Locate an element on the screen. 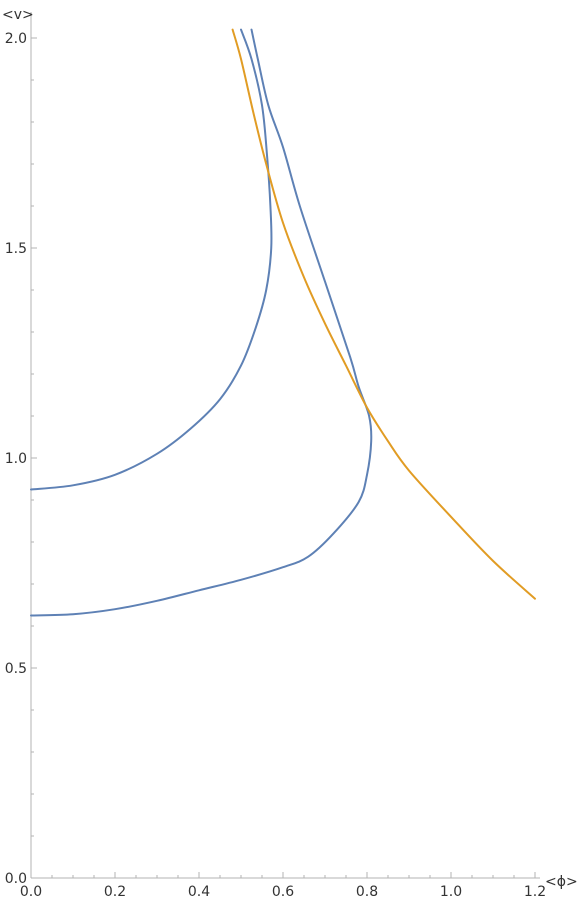 The height and width of the screenshot is (906, 581). y-tick-label: 0.0 is located at coordinates (16, 879).